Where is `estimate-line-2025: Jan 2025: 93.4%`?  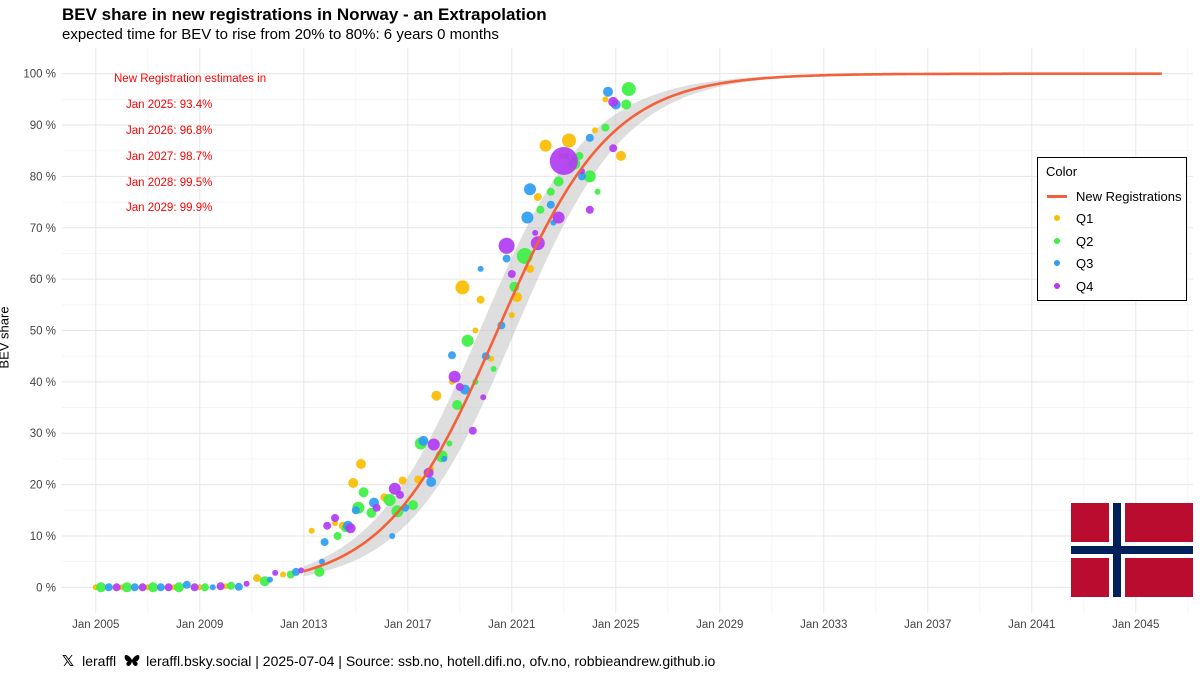
estimate-line-2025: Jan 2025: 93.4% is located at coordinates (169, 105).